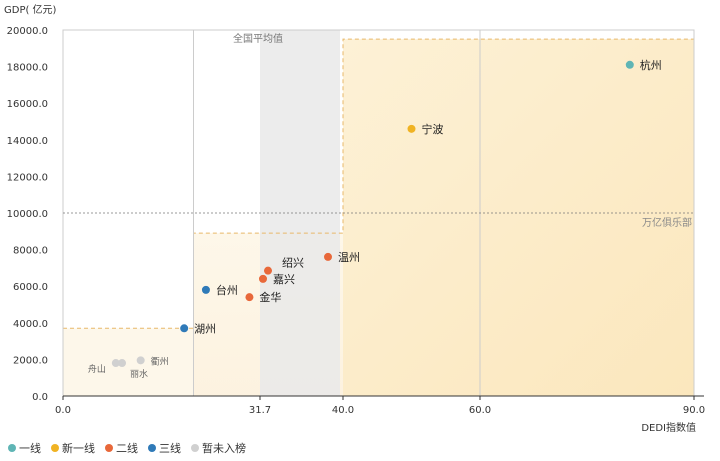 The width and height of the screenshot is (720, 461). I want to click on y-tick-label: 14000.0, so click(27, 141).